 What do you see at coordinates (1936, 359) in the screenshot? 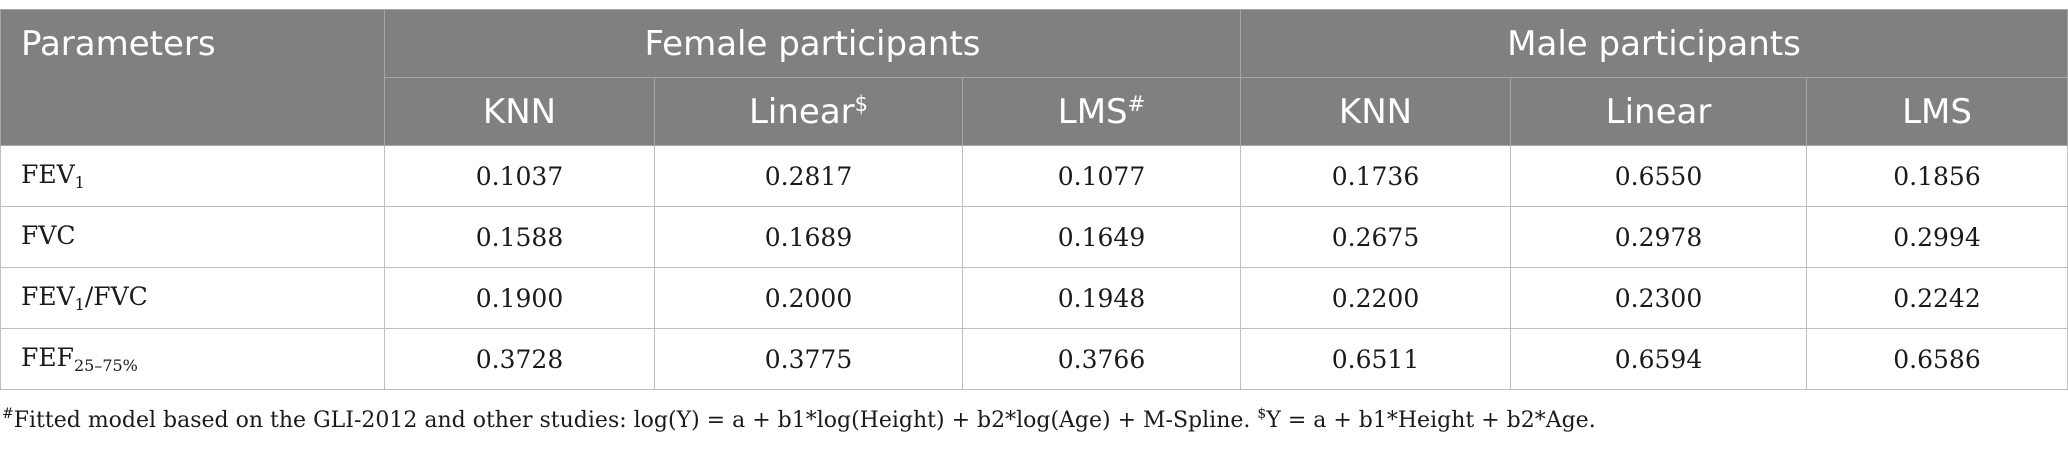
I see `value-cell: 0.6586` at bounding box center [1936, 359].